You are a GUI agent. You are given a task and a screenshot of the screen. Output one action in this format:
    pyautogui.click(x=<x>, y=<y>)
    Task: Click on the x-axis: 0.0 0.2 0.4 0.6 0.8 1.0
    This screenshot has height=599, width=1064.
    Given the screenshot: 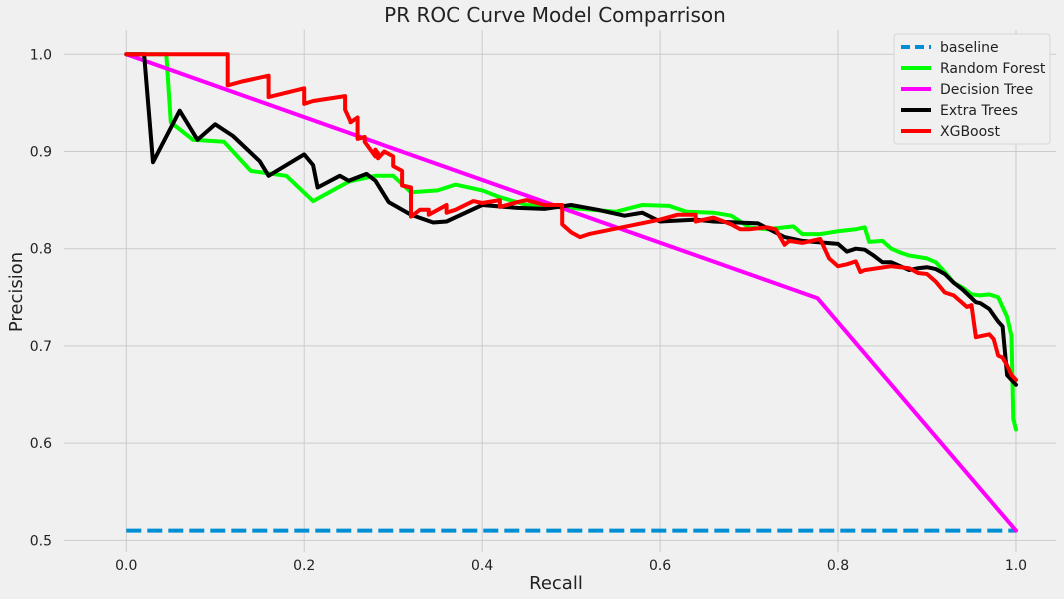 What is the action you would take?
    pyautogui.click(x=571, y=566)
    